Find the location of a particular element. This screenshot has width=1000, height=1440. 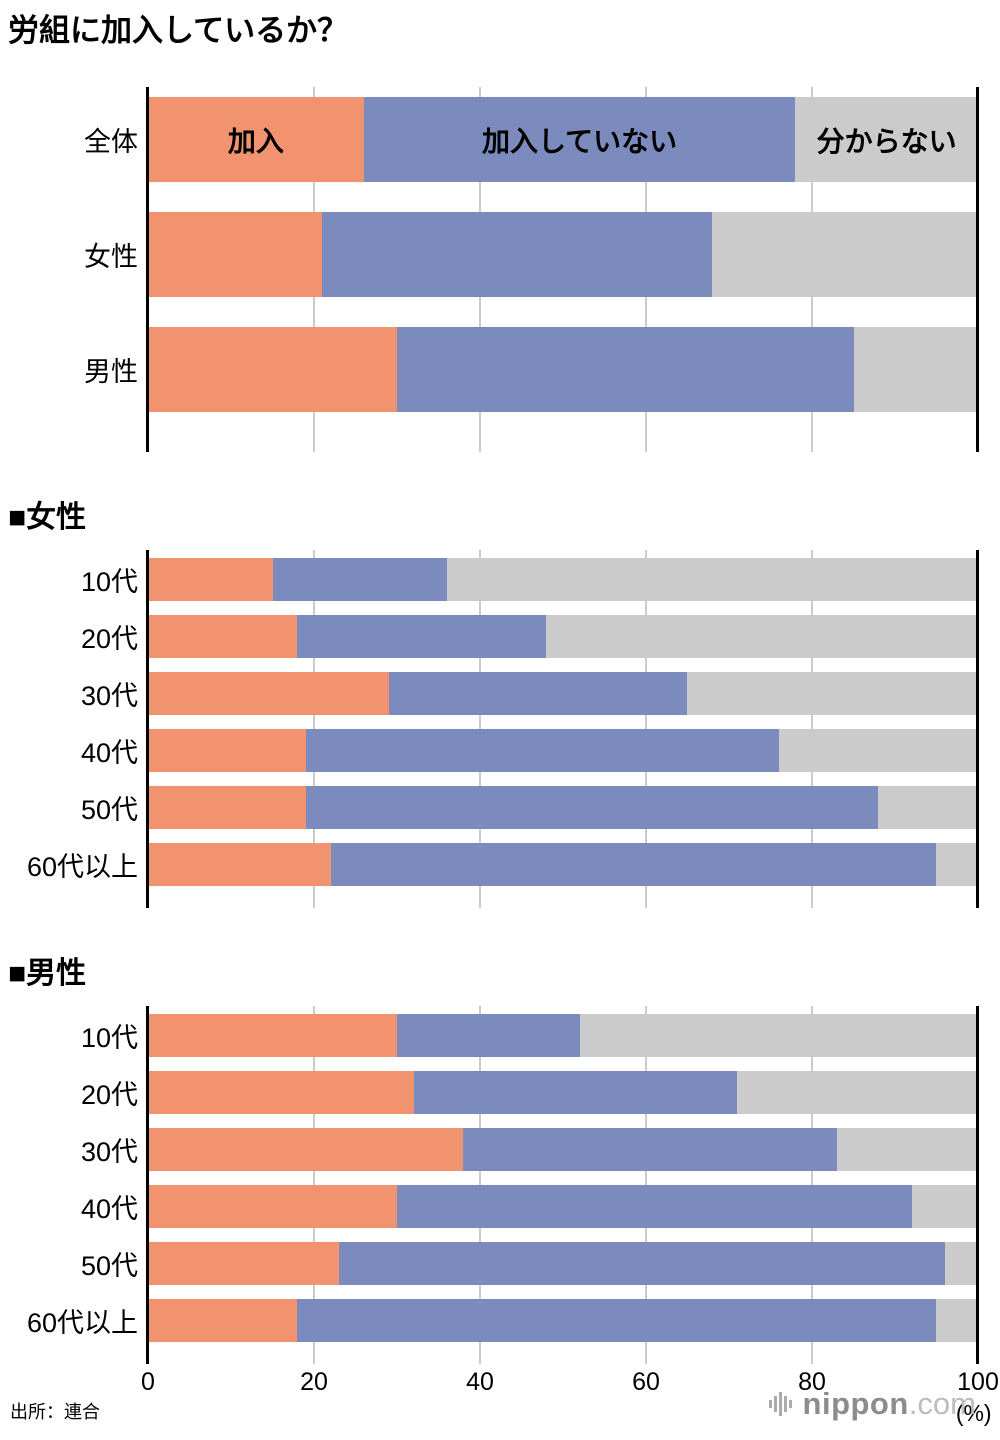

row-label: 全体 is located at coordinates (111, 142).